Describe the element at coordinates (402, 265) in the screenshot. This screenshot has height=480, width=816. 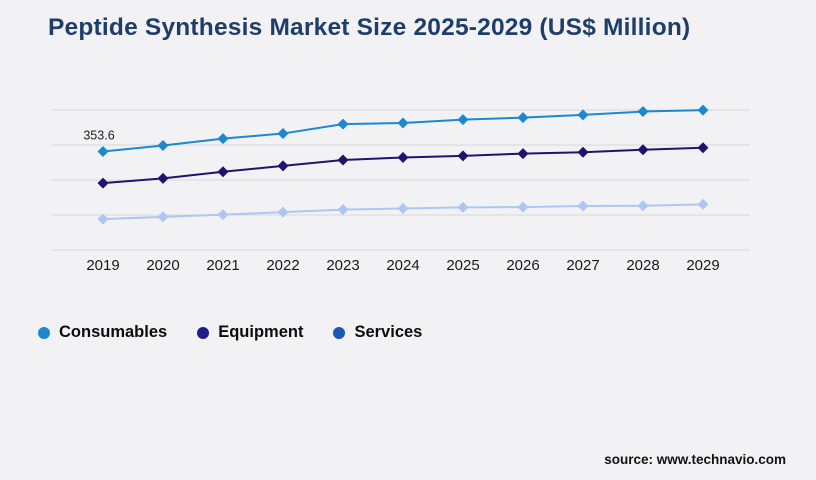
I see `x-tick-2024: 2024` at that location.